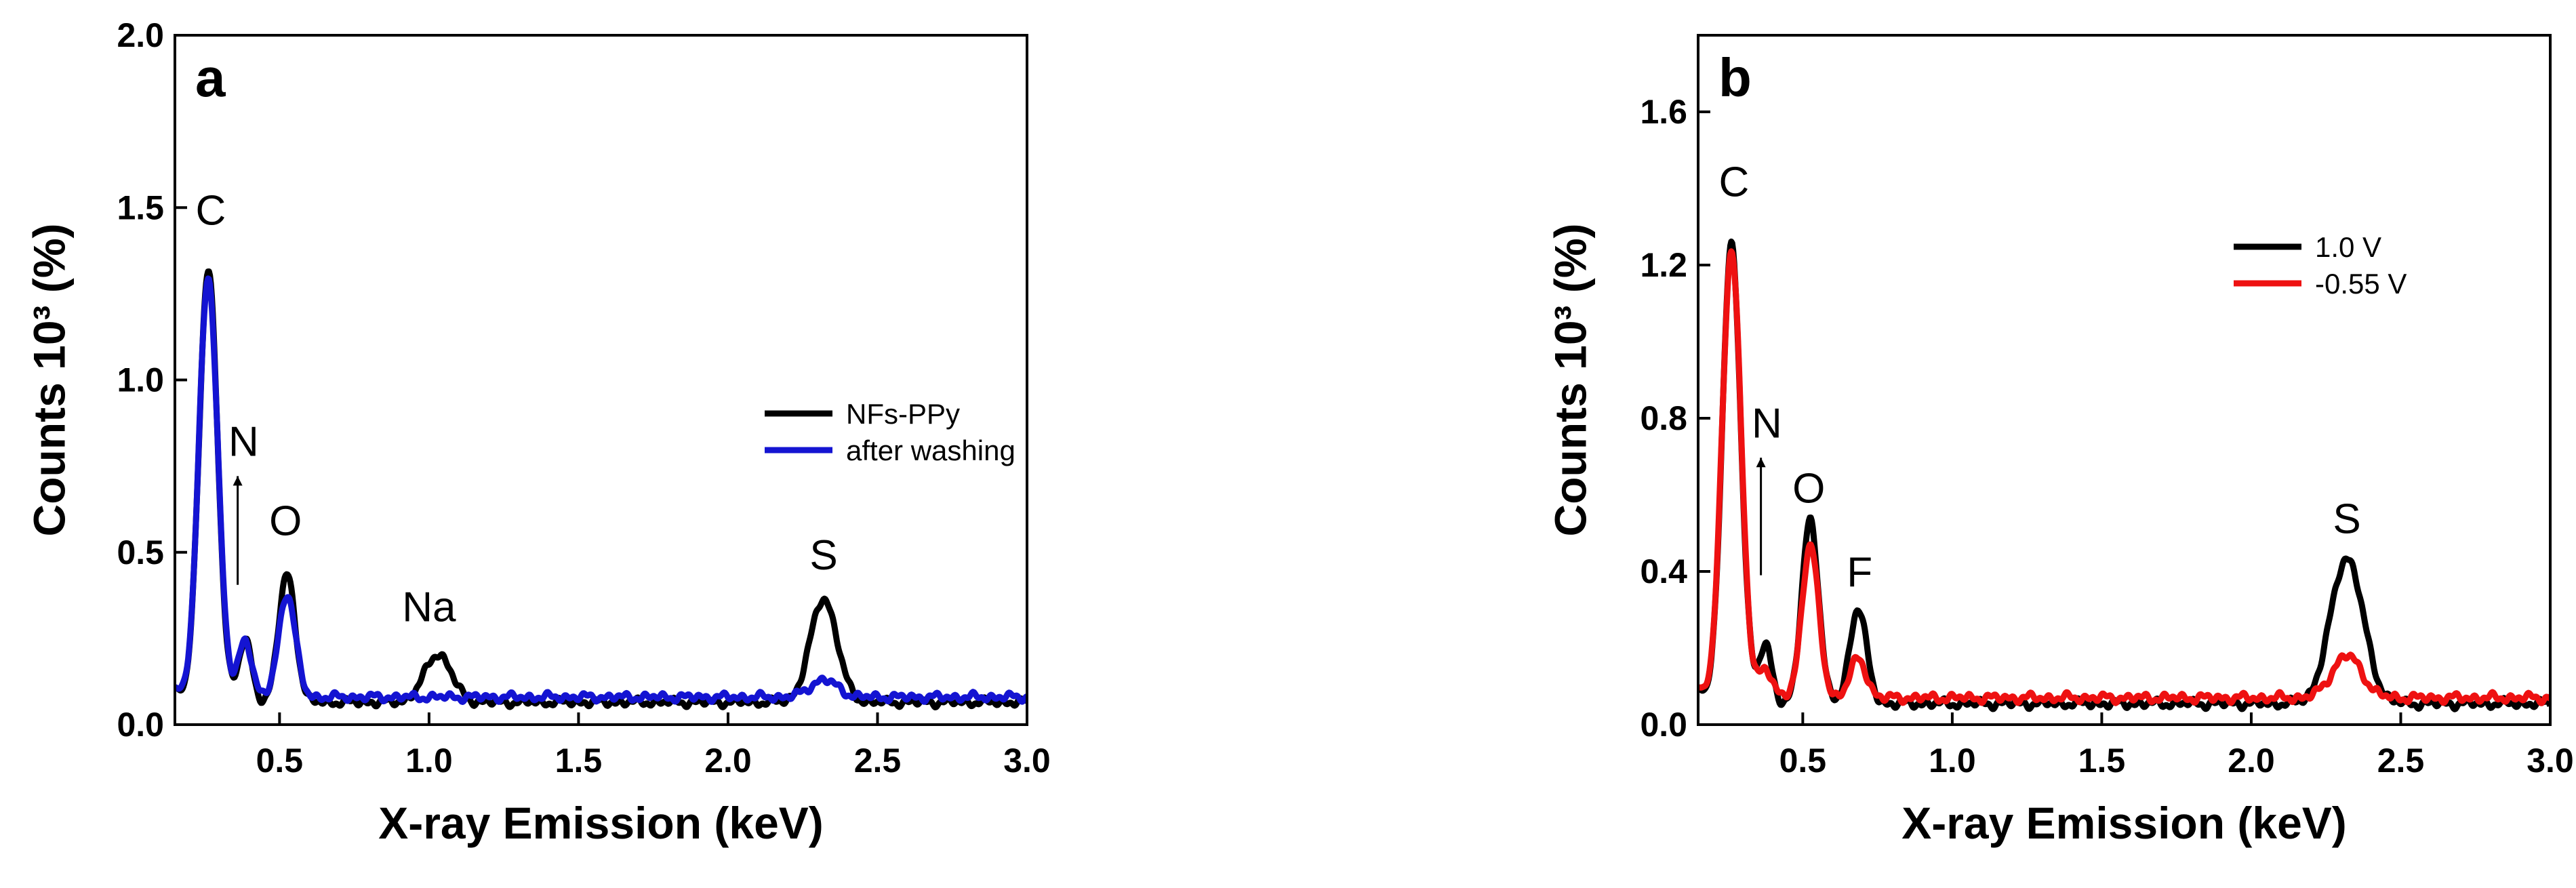  What do you see at coordinates (1735, 77) in the screenshot?
I see `panel-letter-b: b` at bounding box center [1735, 77].